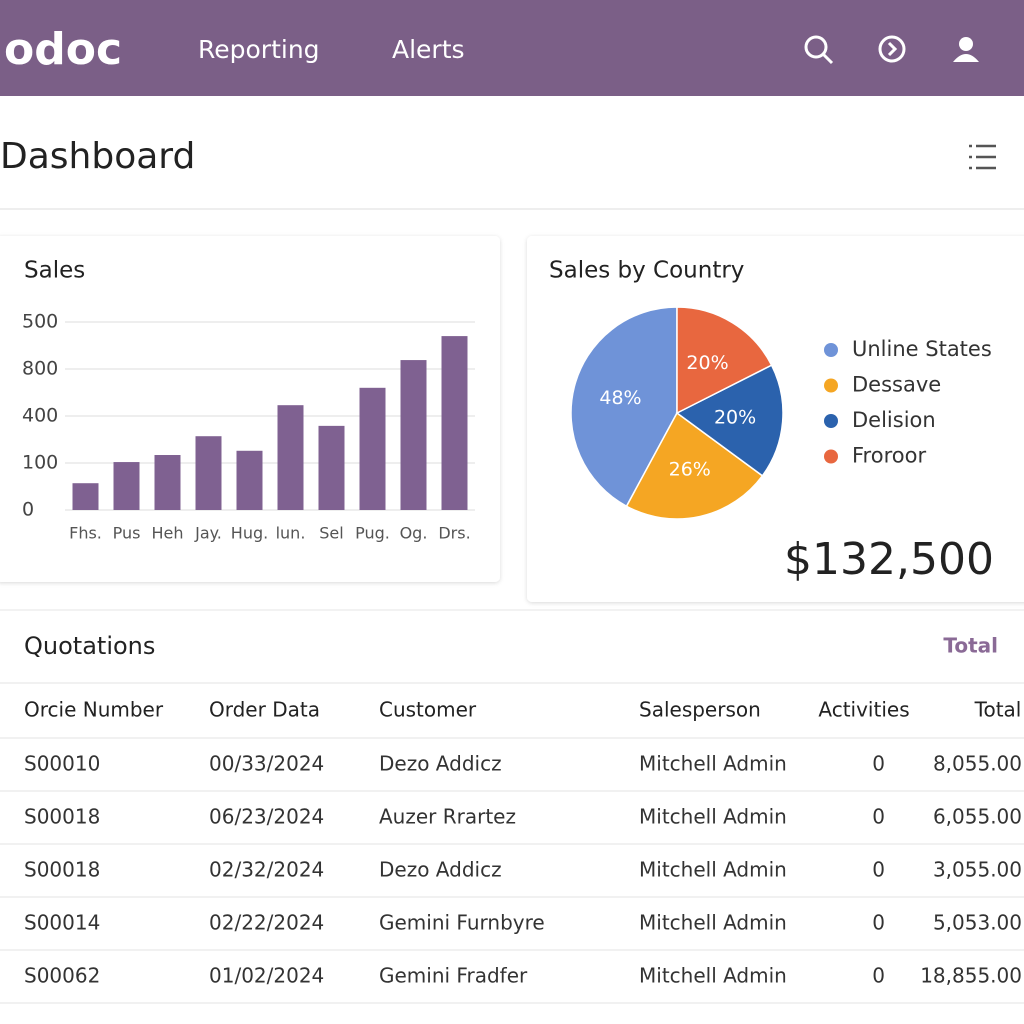 This screenshot has height=1024, width=1024. I want to click on x-tick-label: lun., so click(291, 533).